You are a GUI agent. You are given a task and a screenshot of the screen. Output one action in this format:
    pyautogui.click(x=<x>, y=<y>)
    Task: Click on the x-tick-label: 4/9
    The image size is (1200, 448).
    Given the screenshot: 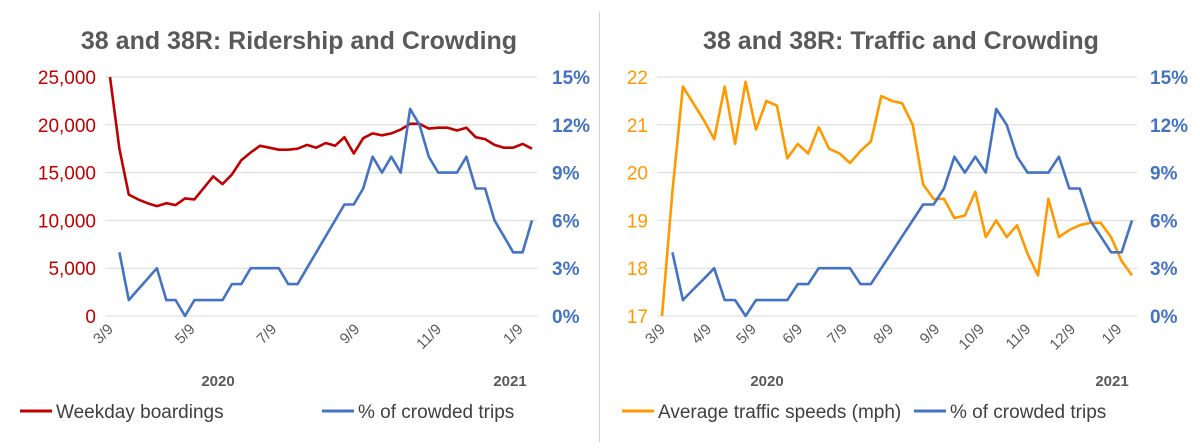 What is the action you would take?
    pyautogui.click(x=701, y=334)
    